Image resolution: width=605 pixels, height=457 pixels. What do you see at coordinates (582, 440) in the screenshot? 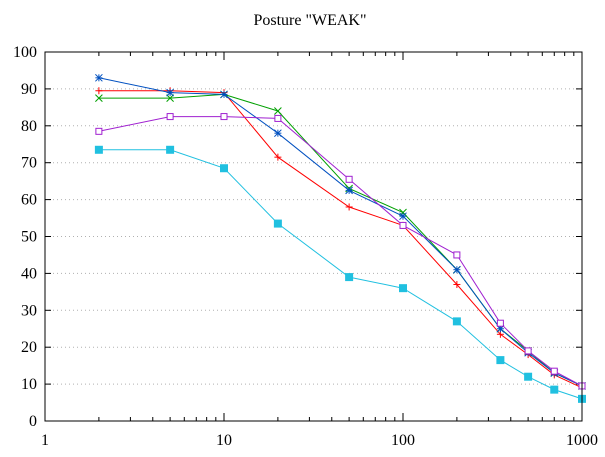
I see `x-tick-label: 1000` at bounding box center [582, 440].